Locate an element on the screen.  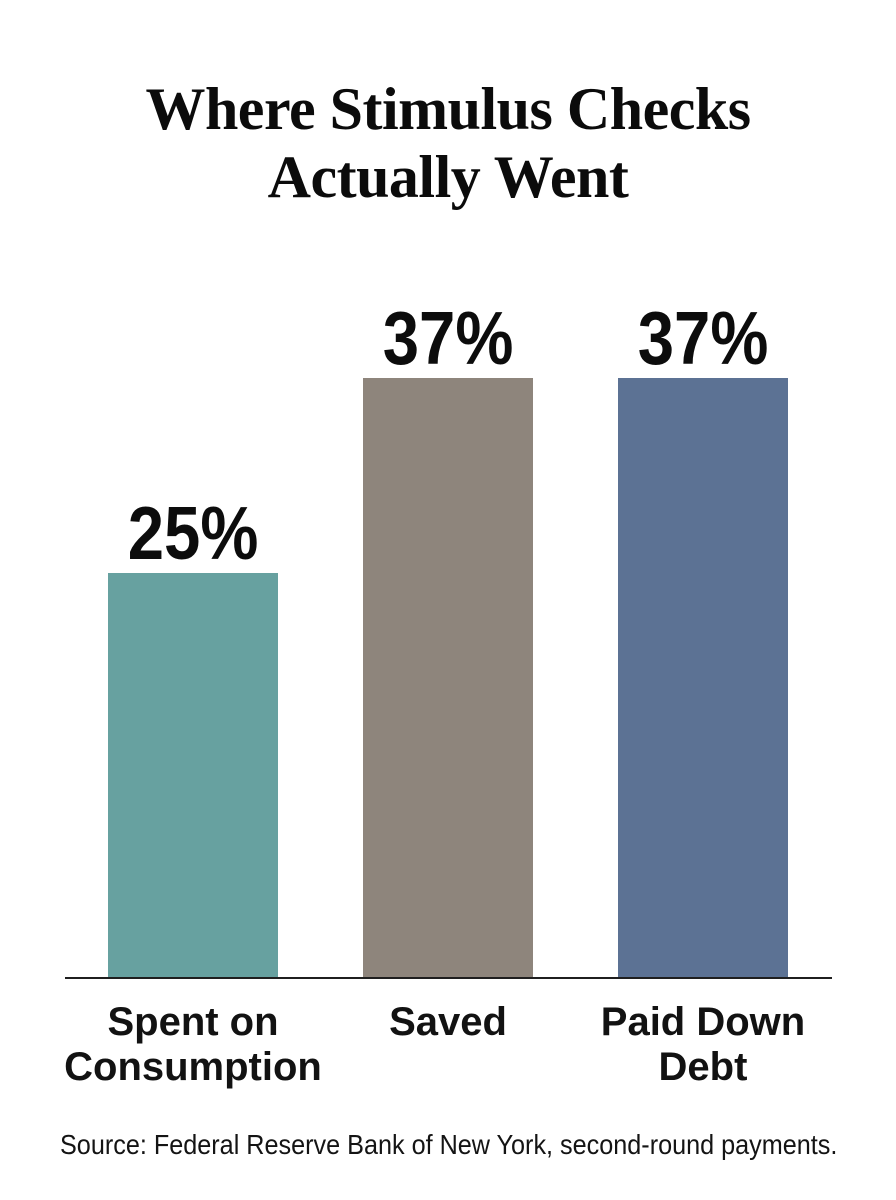
bar-value-label: 25% is located at coordinates (193, 533).